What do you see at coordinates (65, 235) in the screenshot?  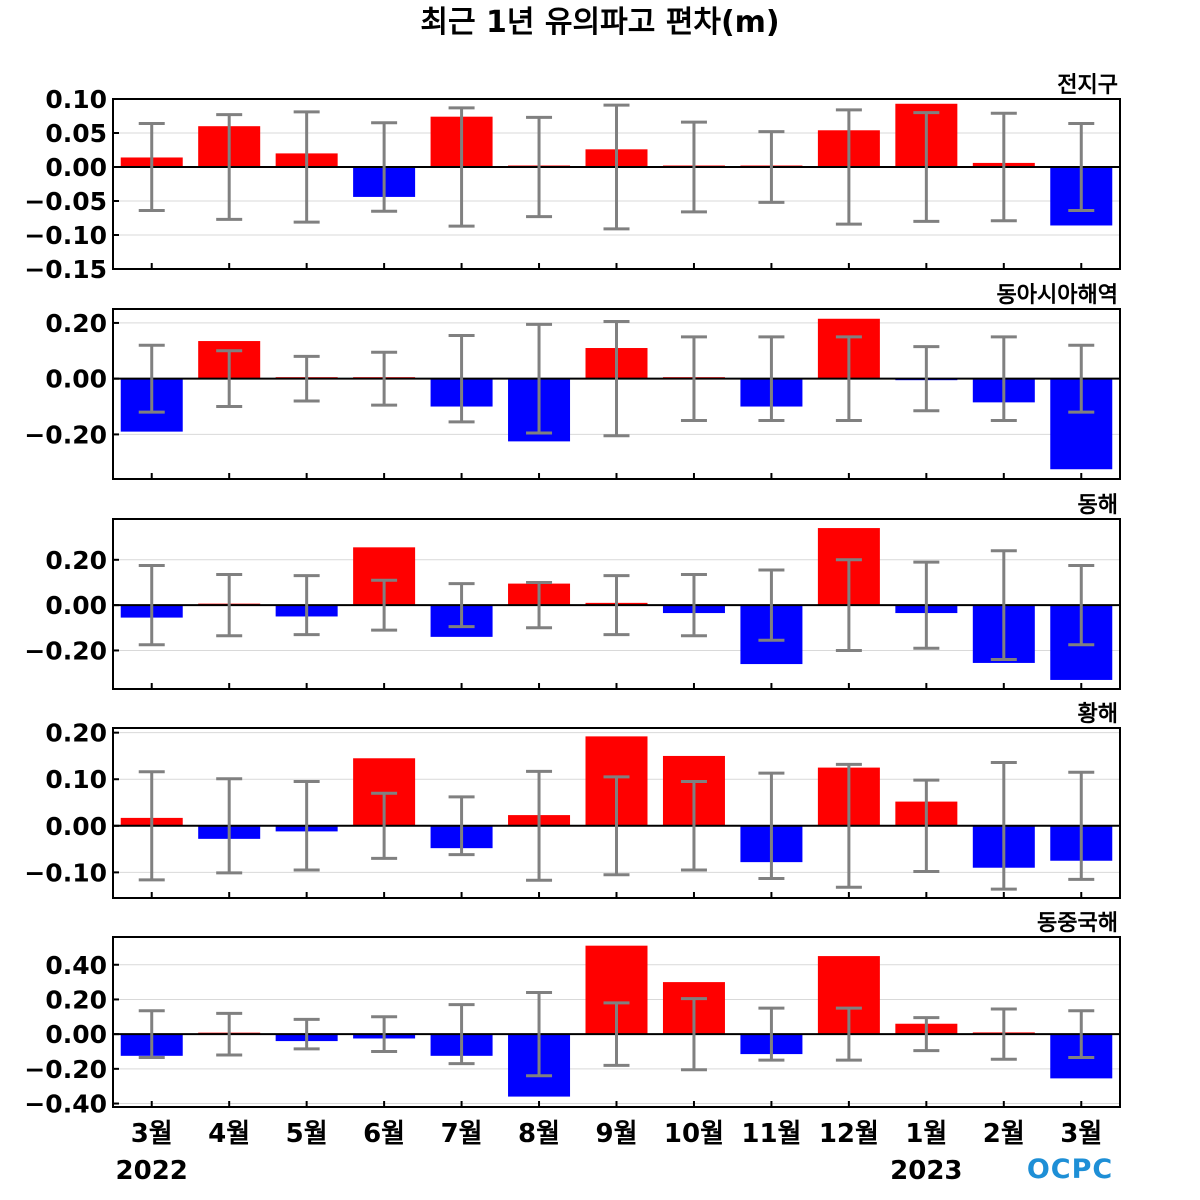 I see `y-tick-label: −0.10` at bounding box center [65, 235].